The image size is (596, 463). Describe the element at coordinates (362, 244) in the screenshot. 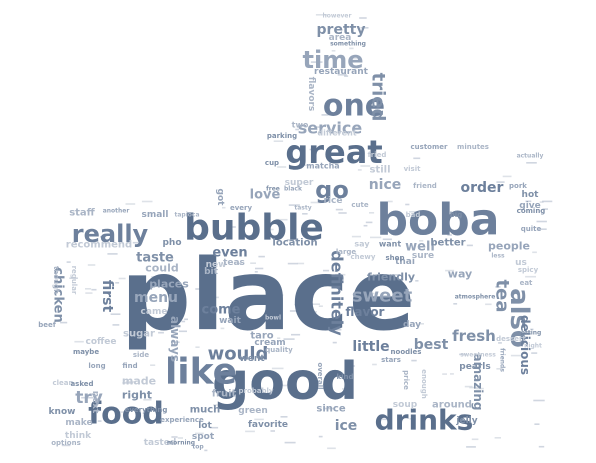

I see `word-say: say` at that location.